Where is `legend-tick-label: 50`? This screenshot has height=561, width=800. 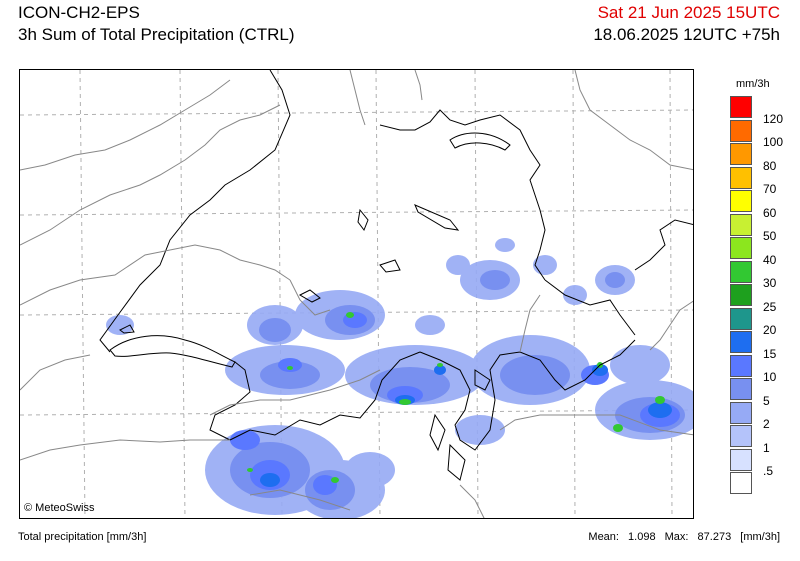
legend-tick-label: 50 is located at coordinates (770, 236).